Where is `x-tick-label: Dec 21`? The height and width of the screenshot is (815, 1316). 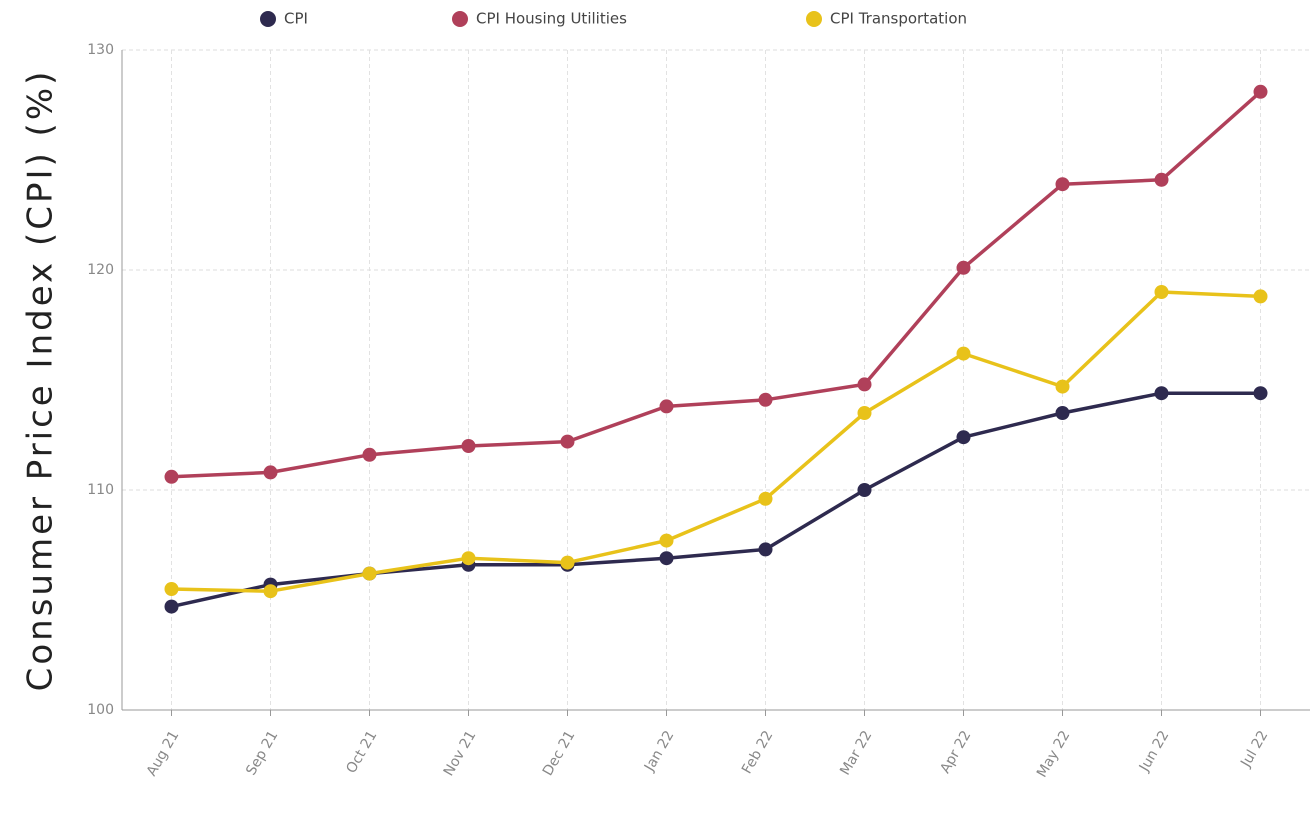 x-tick-label: Dec 21 is located at coordinates (559, 753).